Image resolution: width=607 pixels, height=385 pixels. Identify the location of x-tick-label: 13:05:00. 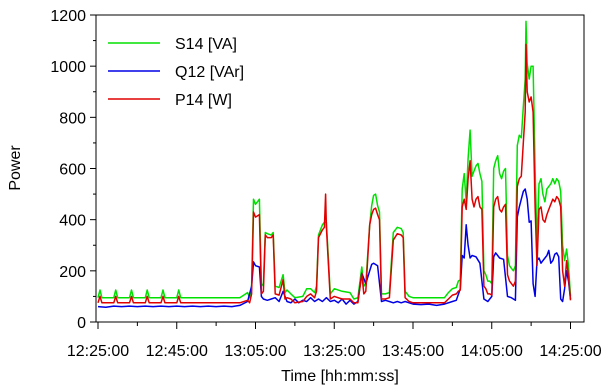
(255, 351).